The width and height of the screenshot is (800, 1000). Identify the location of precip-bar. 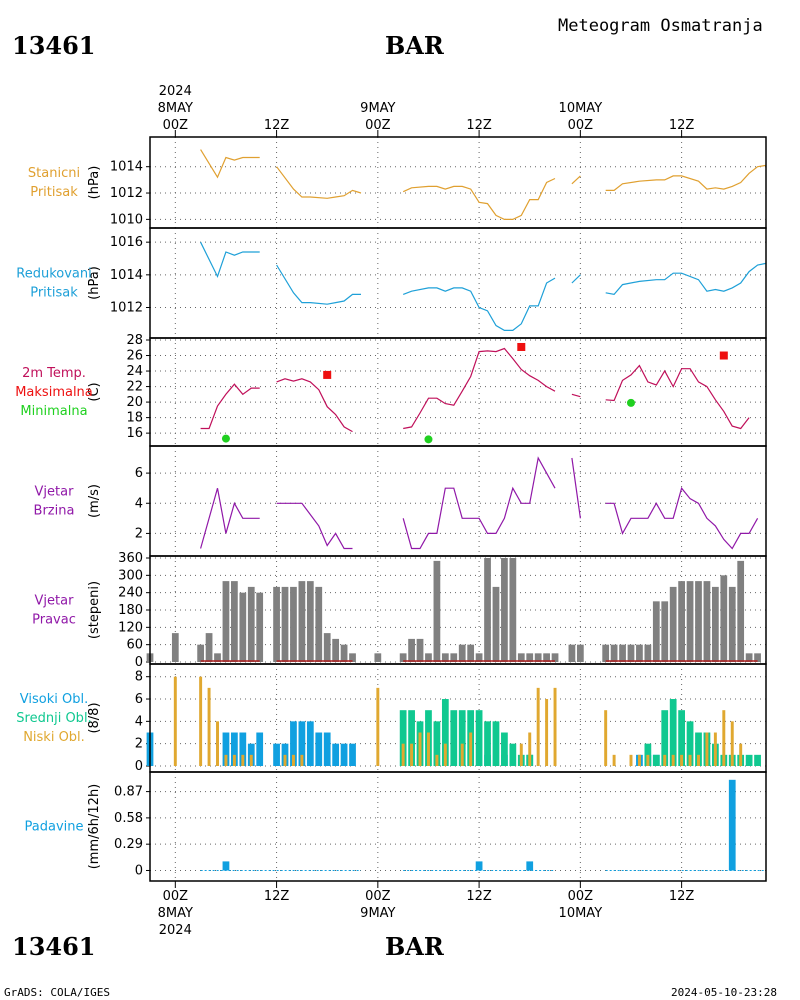
(530, 866).